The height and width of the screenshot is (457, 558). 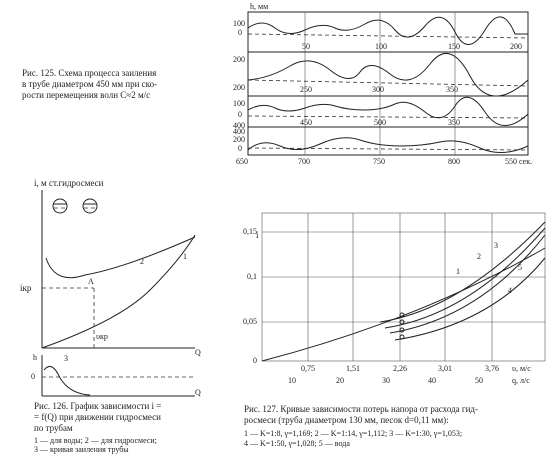 I want to click on label: 500, so click(x=380, y=122).